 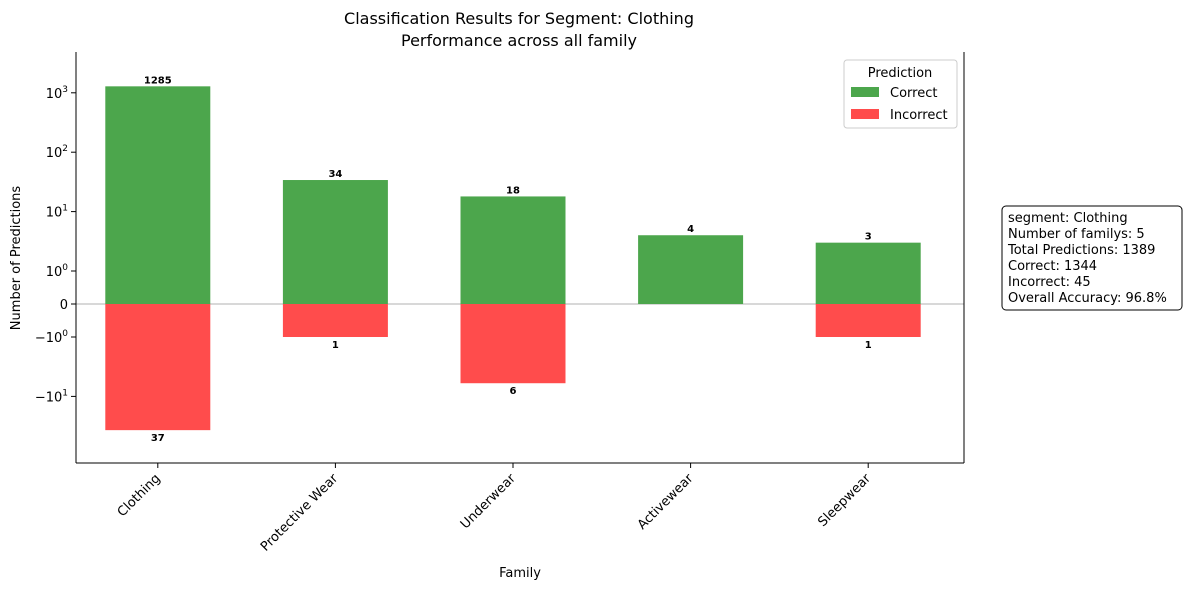 What do you see at coordinates (488, 501) in the screenshot?
I see `x-tick-label-2: Underwear` at bounding box center [488, 501].